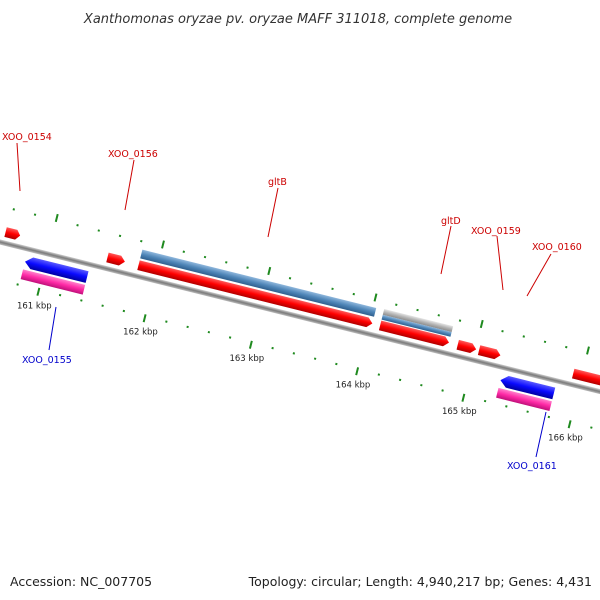  Describe the element at coordinates (133, 154) in the screenshot. I see `gene-label-xoo-0156: XOO_0156` at that location.